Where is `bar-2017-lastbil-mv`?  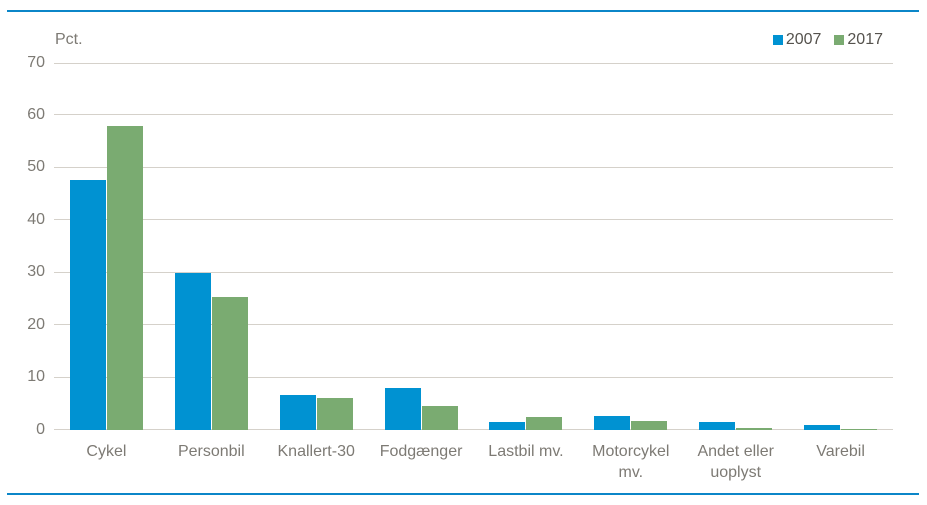
bar-2017-lastbil-mv is located at coordinates (544, 423).